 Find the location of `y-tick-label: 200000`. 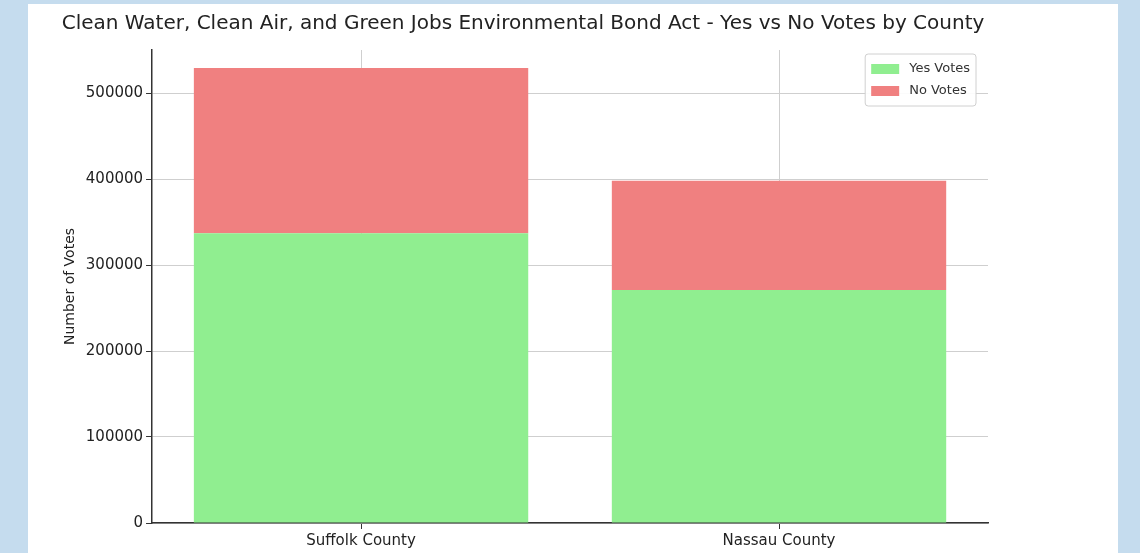

y-tick-label: 200000 is located at coordinates (114, 349).